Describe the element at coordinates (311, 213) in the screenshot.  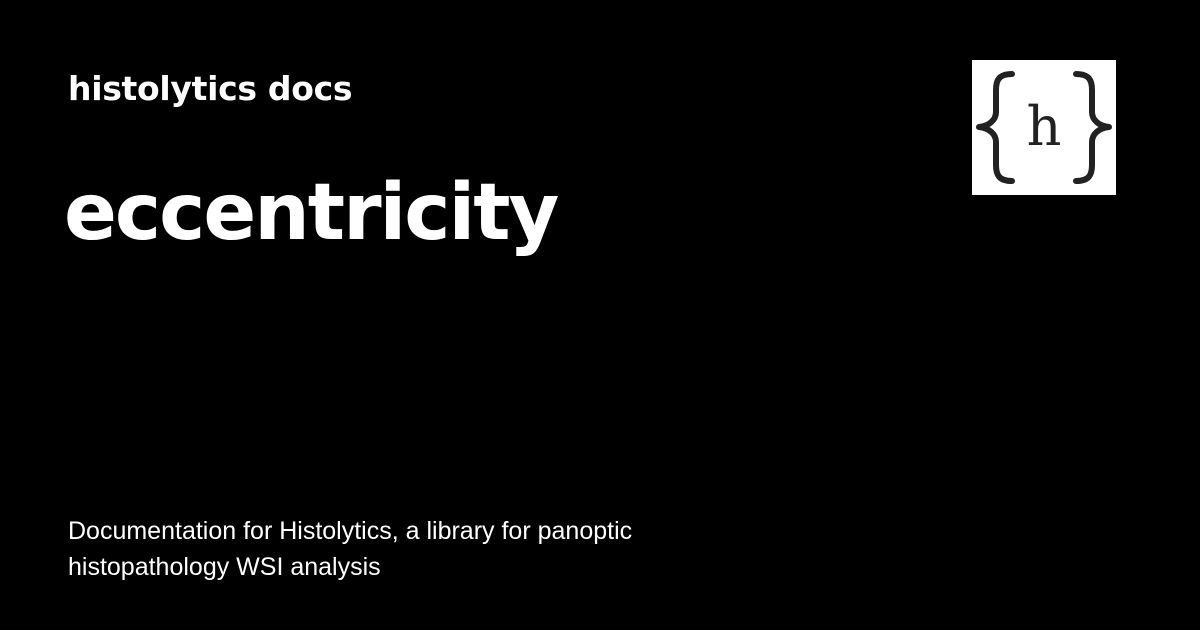
I see `page-title: eccentricity` at that location.